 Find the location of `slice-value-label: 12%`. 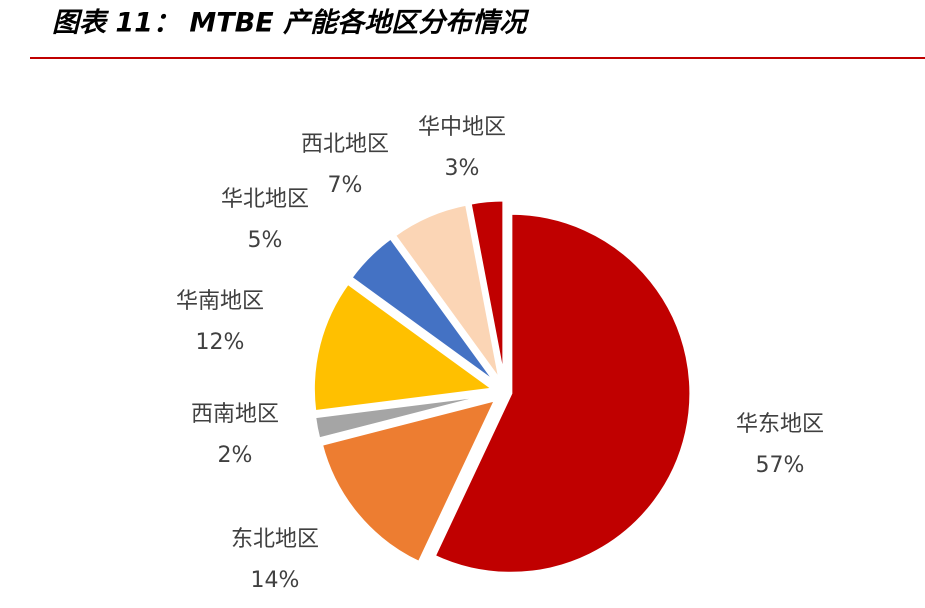

slice-value-label: 12% is located at coordinates (220, 342).